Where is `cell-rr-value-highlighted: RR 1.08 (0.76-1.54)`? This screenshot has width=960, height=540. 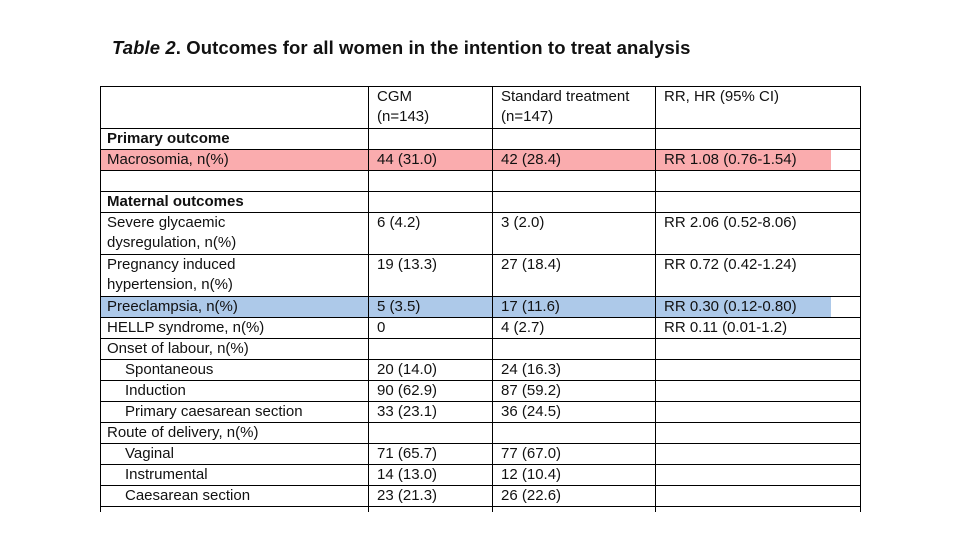
cell-rr-value-highlighted: RR 1.08 (0.76-1.54) is located at coordinates (758, 160).